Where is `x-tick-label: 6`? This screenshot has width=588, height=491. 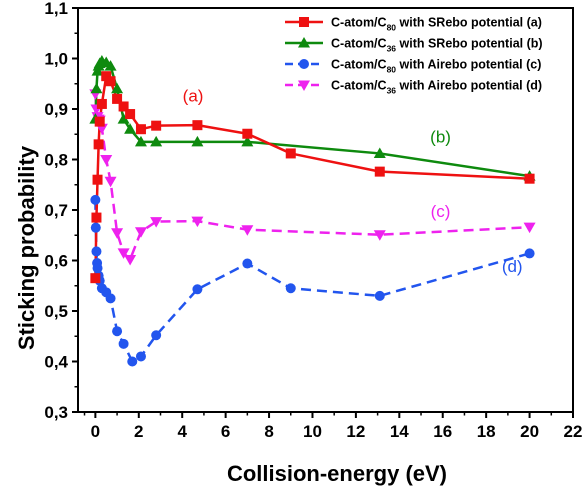 x-tick-label: 6 is located at coordinates (225, 431).